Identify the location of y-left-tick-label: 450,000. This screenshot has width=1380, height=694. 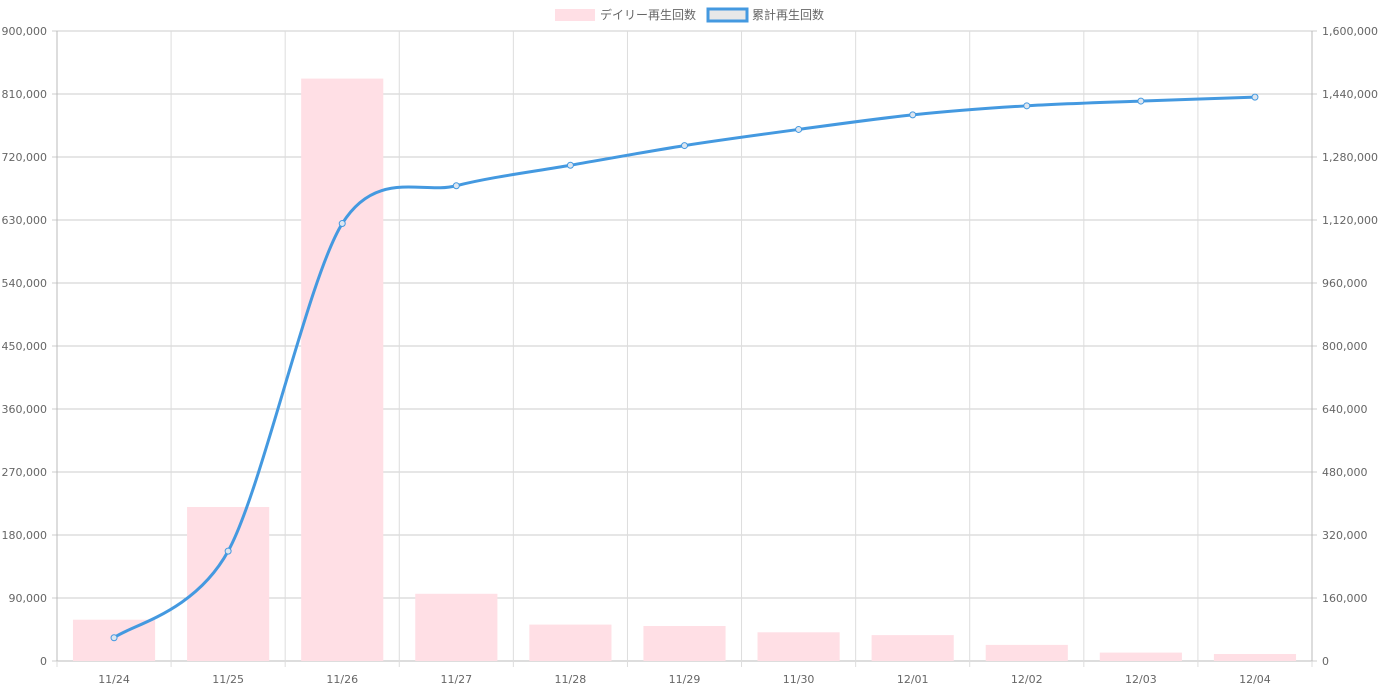
(25, 346).